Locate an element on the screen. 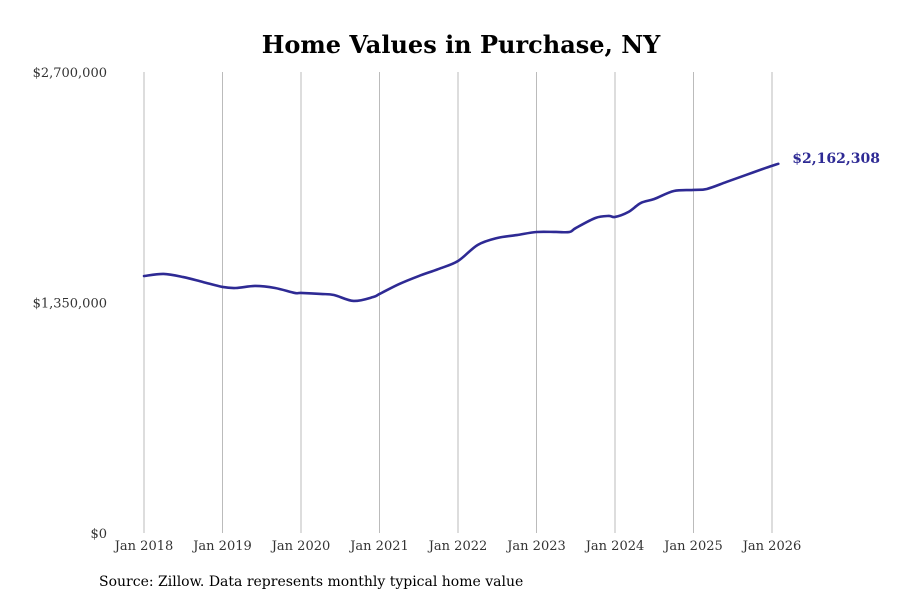 This screenshot has width=900, height=600. x-tick-label: Jan 2018 is located at coordinates (143, 546).